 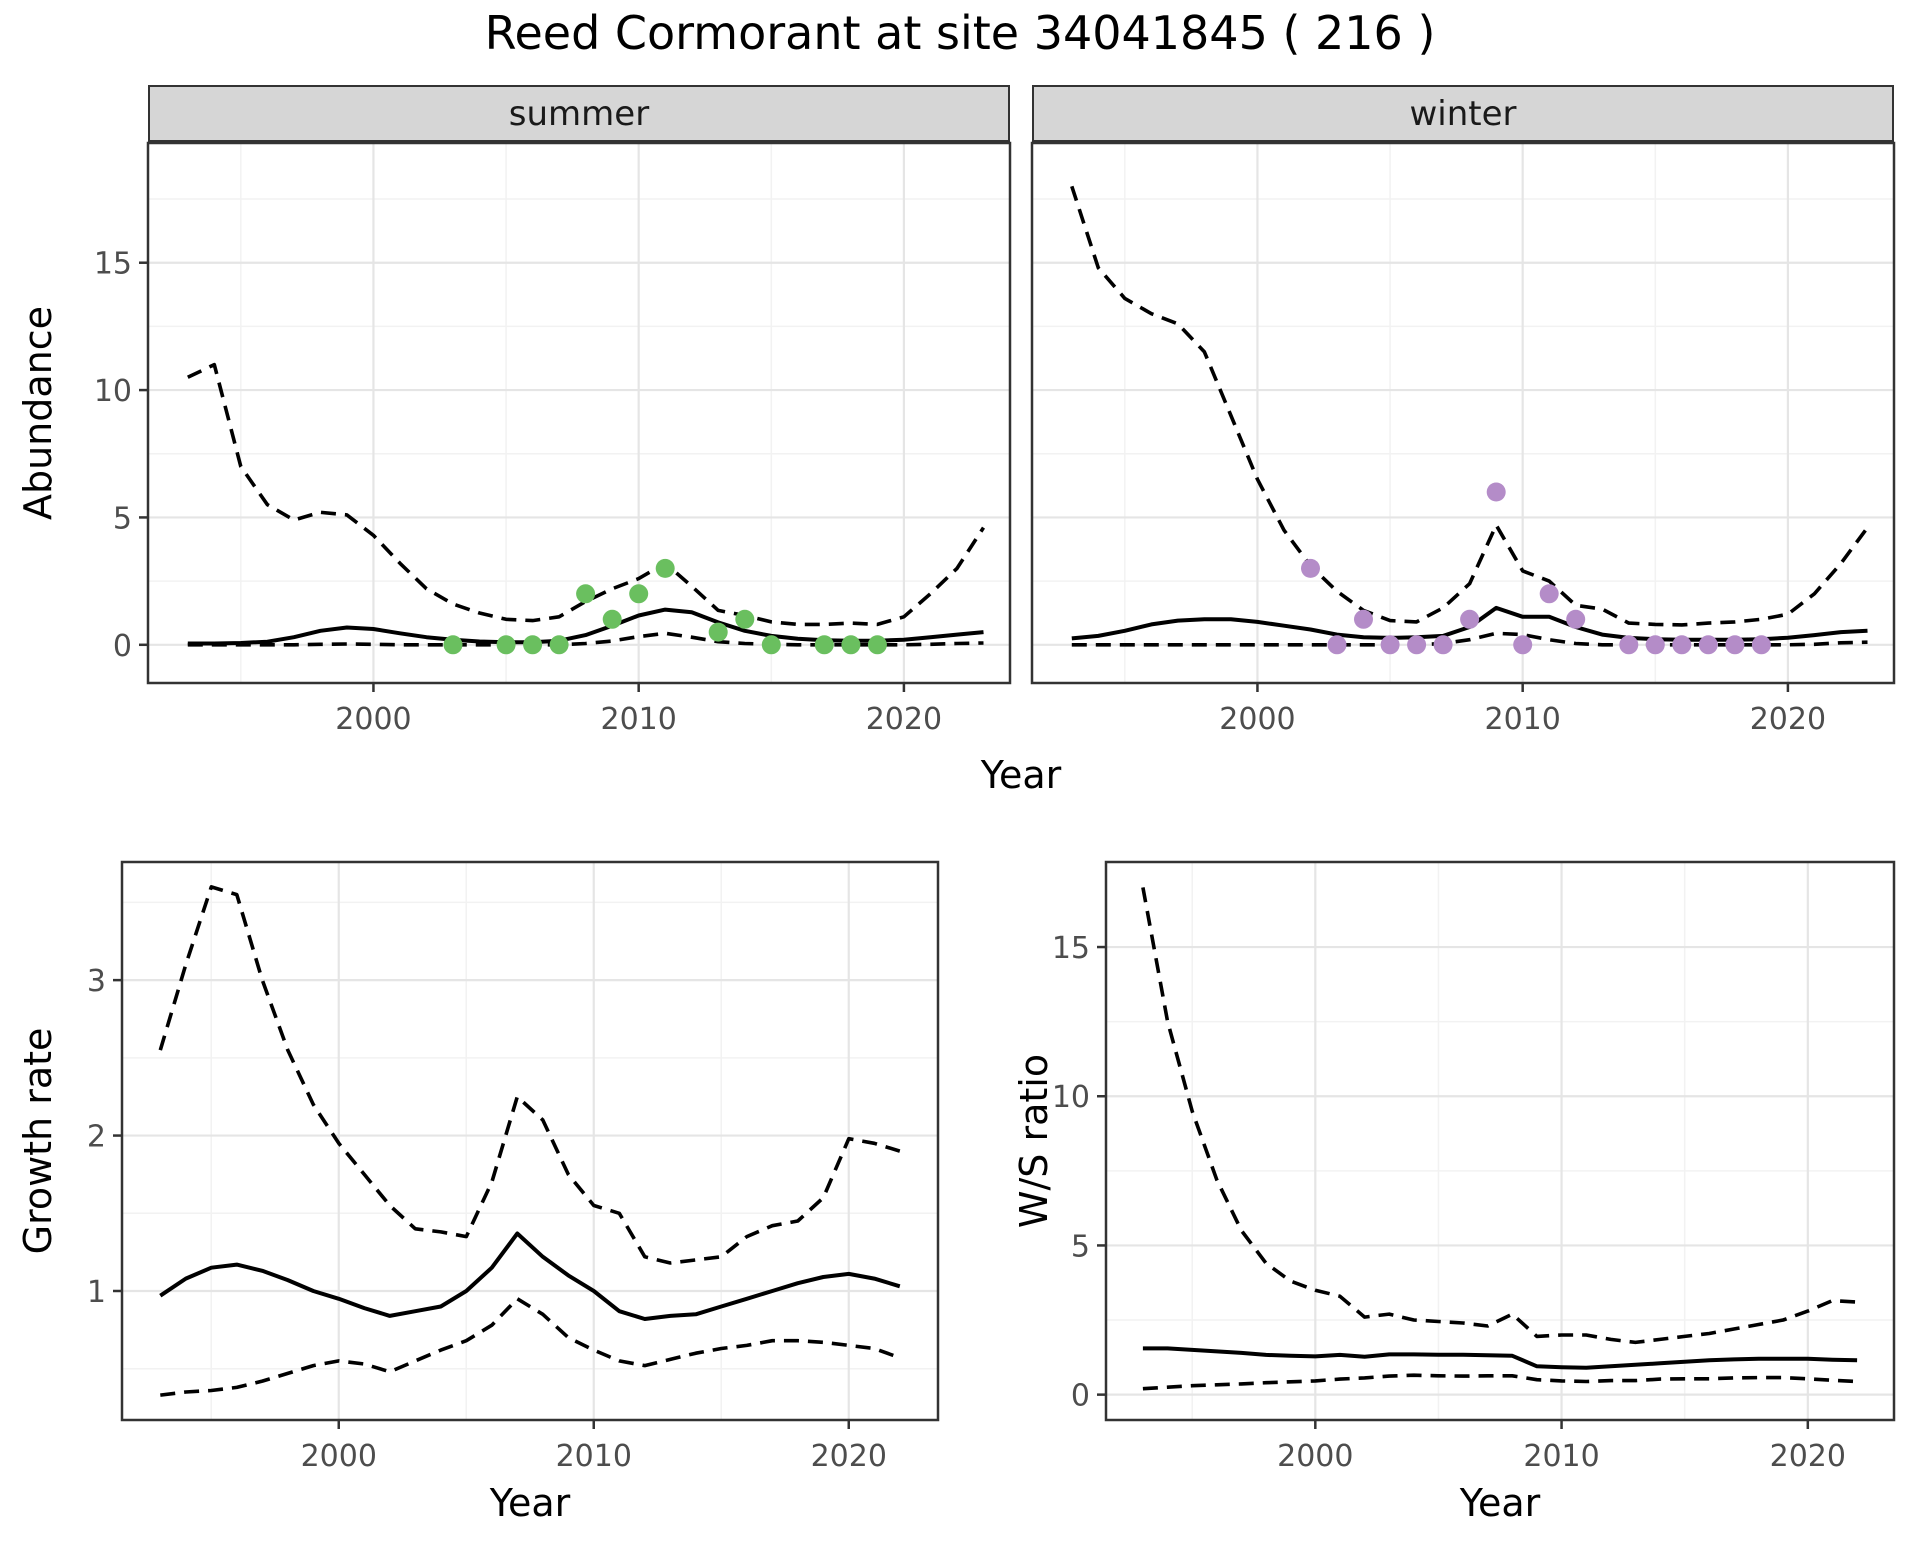 I want to click on panel-border, so click(x=1500, y=1141).